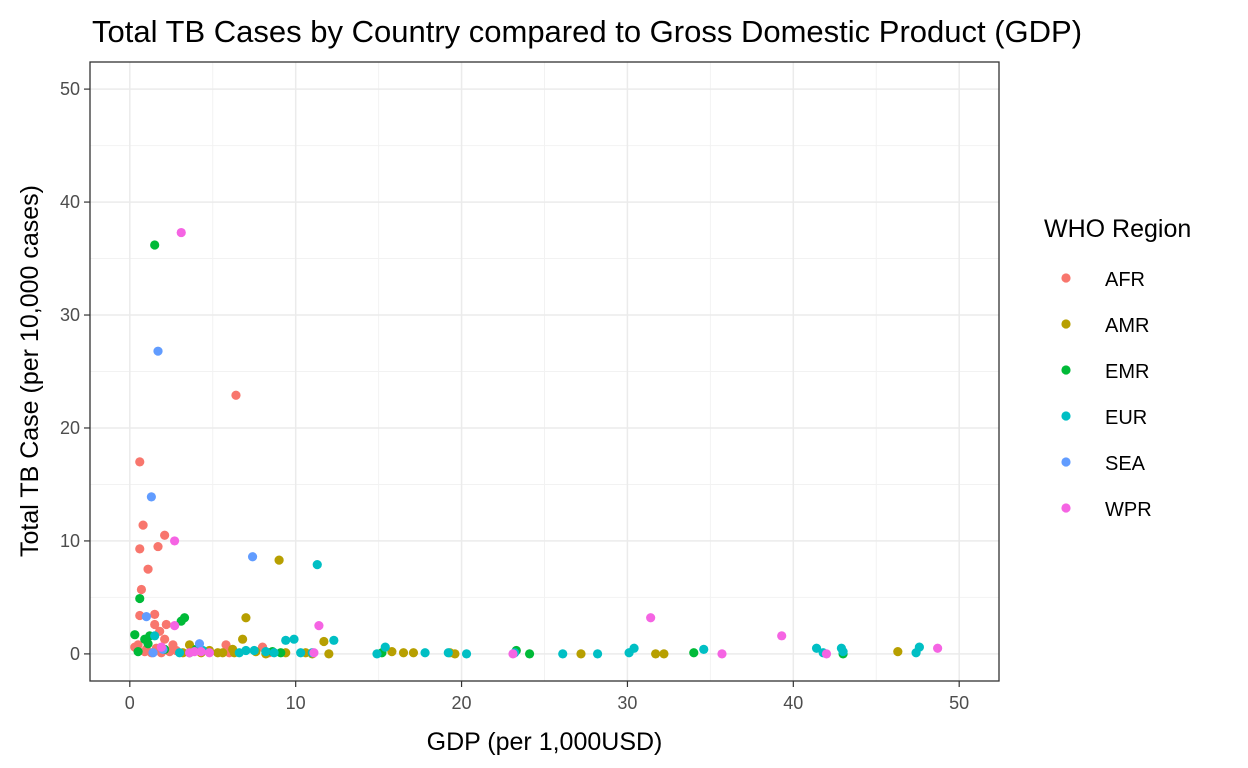  I want to click on legend-label-emr: EMR, so click(1127, 372).